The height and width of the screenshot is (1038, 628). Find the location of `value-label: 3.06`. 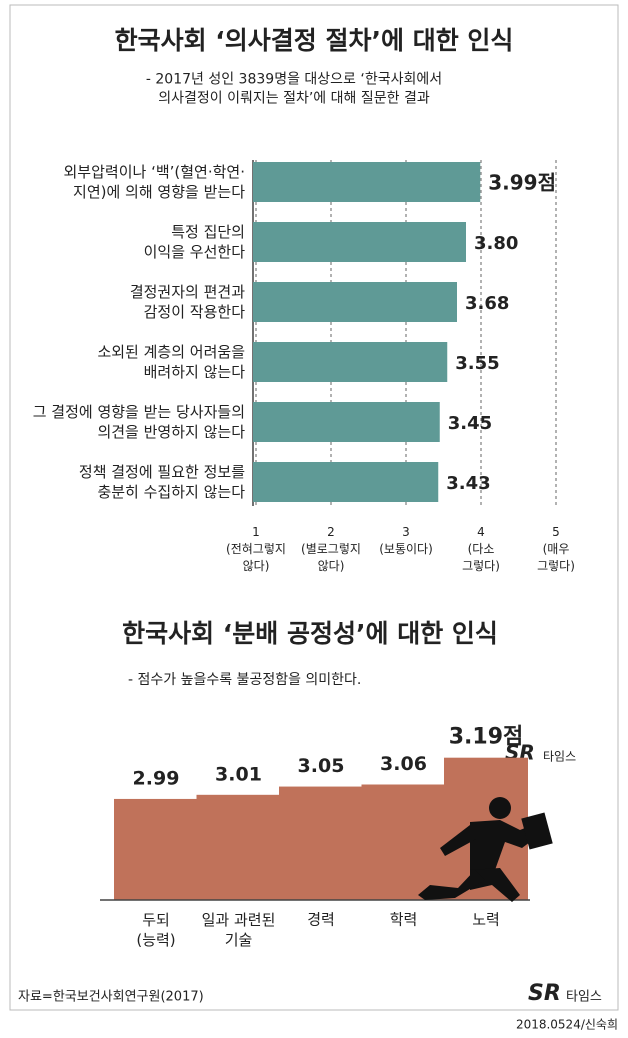

value-label: 3.06 is located at coordinates (403, 764).